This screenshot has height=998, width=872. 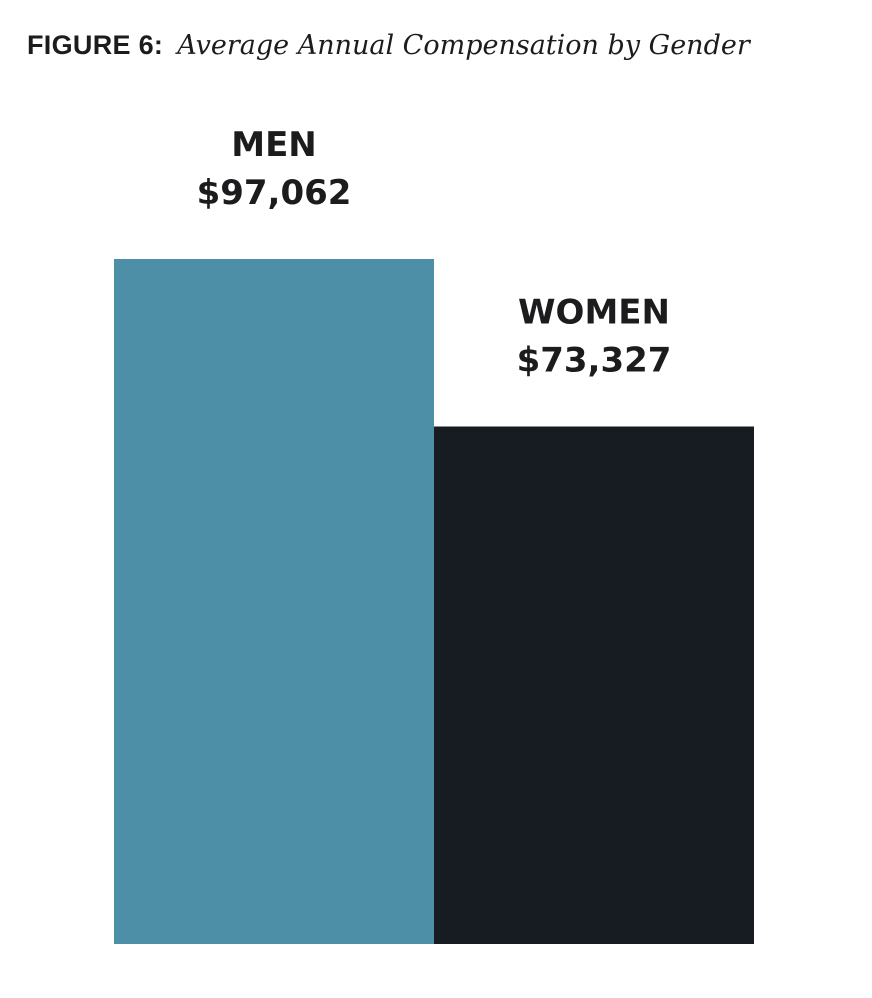 I want to click on category-label-women: WOMEN, so click(x=594, y=313).